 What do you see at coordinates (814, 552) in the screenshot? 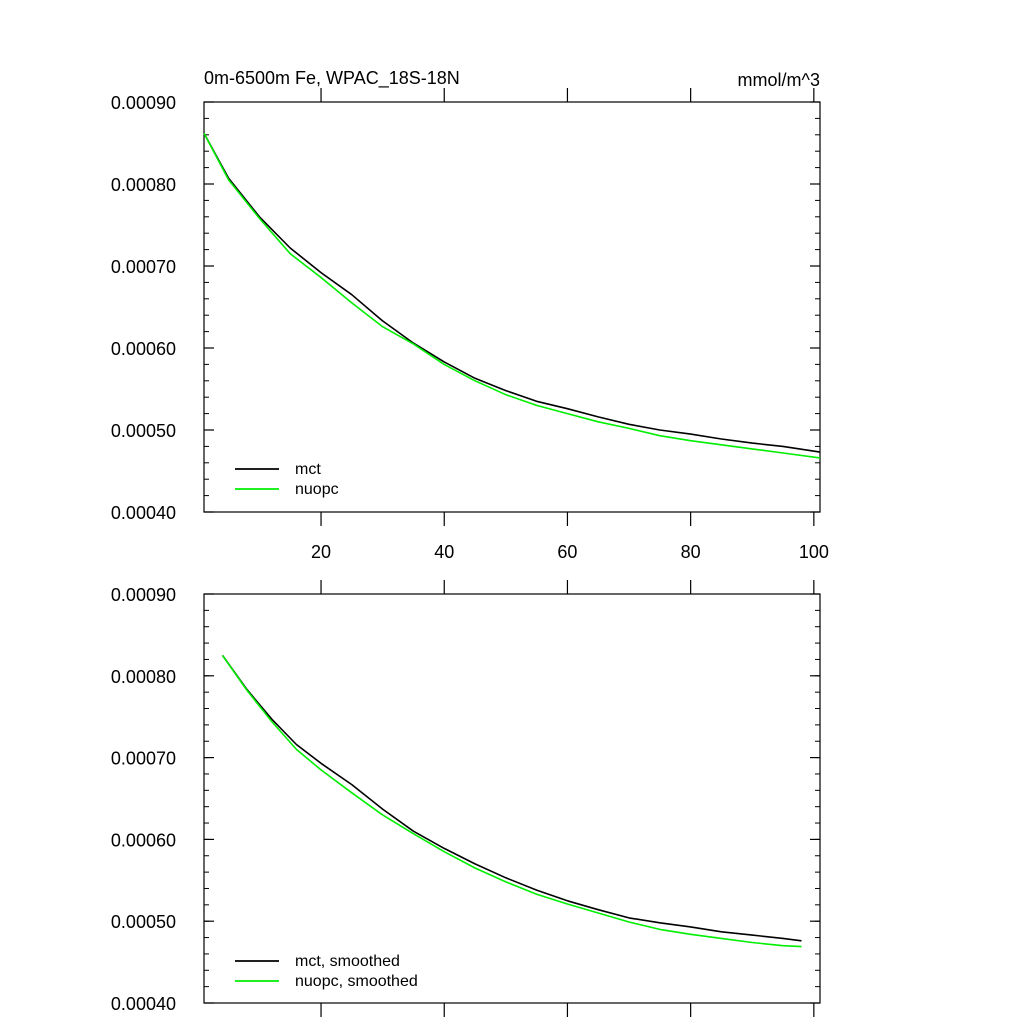
I see `x-tick-label: 100` at bounding box center [814, 552].